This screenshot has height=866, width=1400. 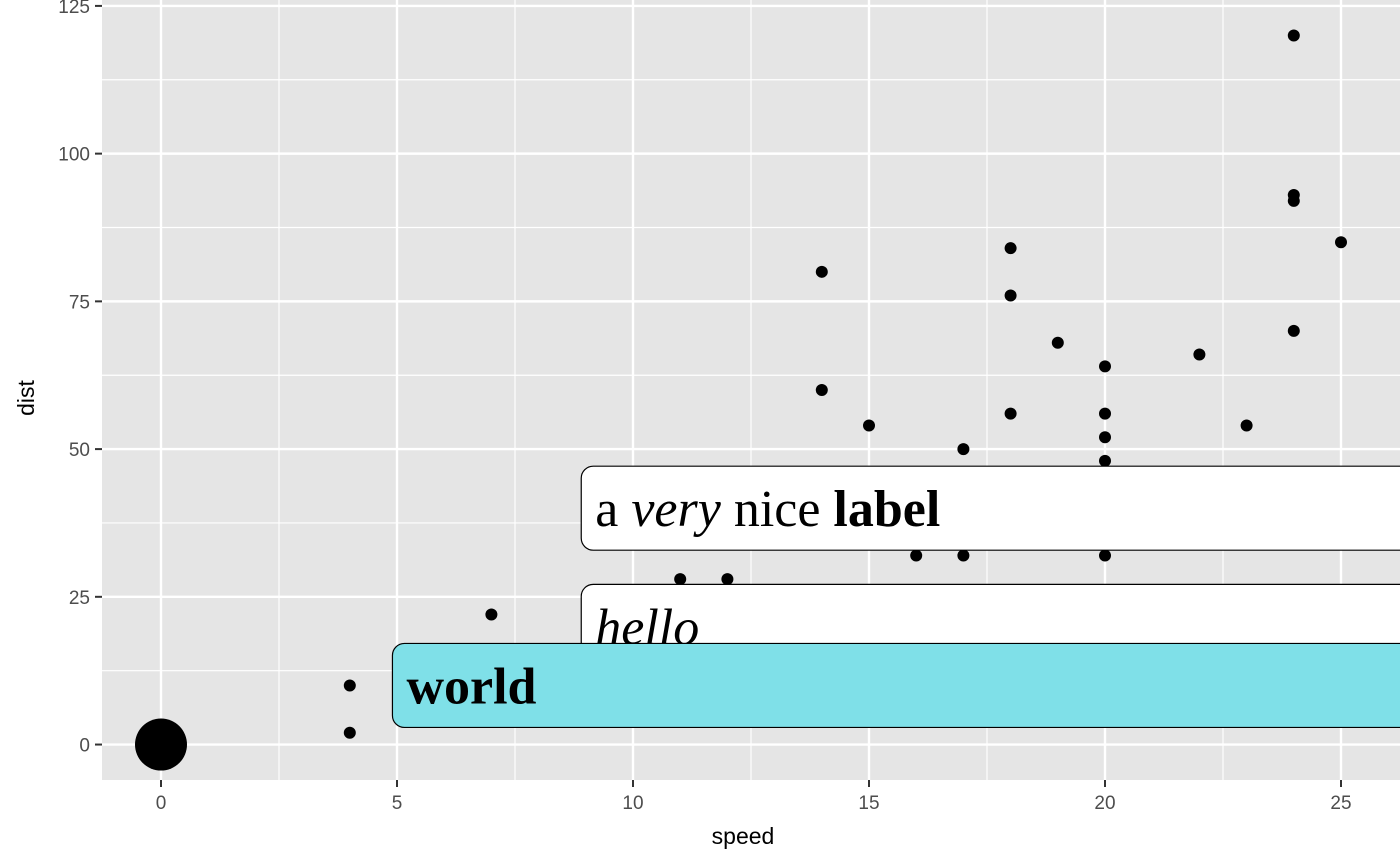 I want to click on label-segment: world, so click(x=471, y=686).